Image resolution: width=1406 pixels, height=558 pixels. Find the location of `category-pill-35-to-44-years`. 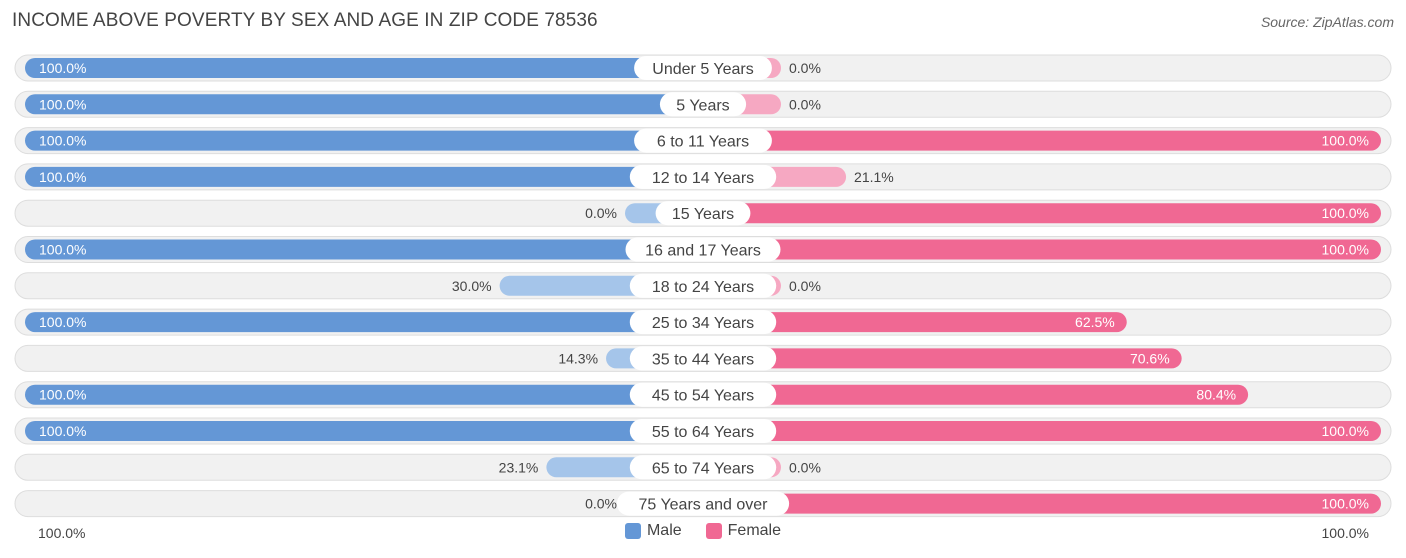

category-pill-35-to-44-years is located at coordinates (703, 358).